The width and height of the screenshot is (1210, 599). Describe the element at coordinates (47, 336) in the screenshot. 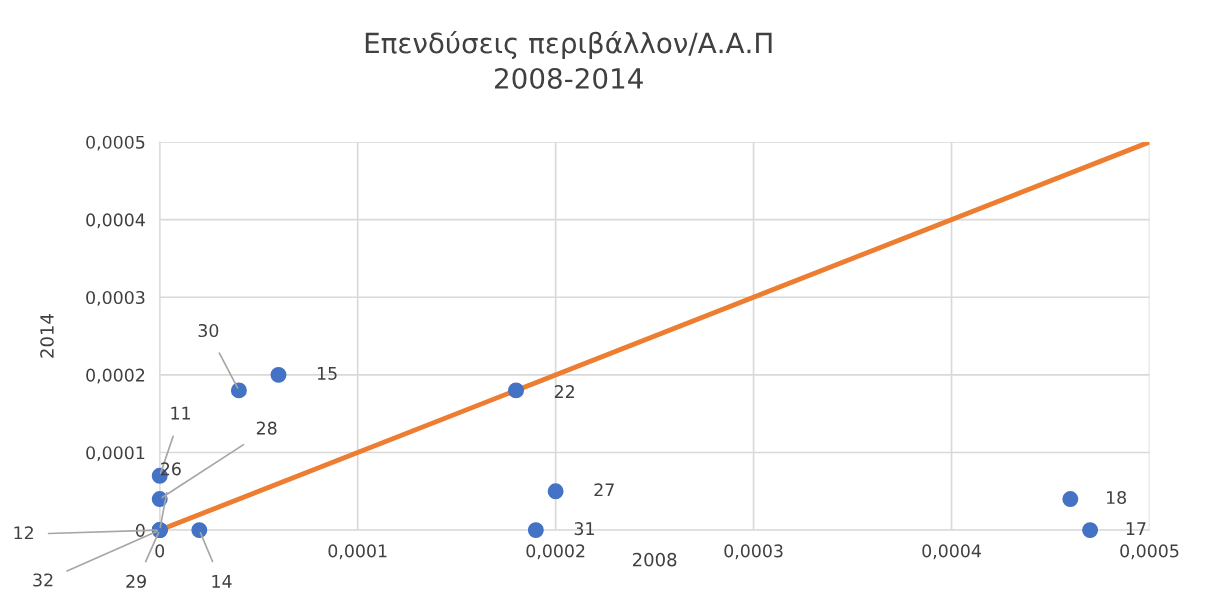

I see `y-axis-title: 2014` at that location.